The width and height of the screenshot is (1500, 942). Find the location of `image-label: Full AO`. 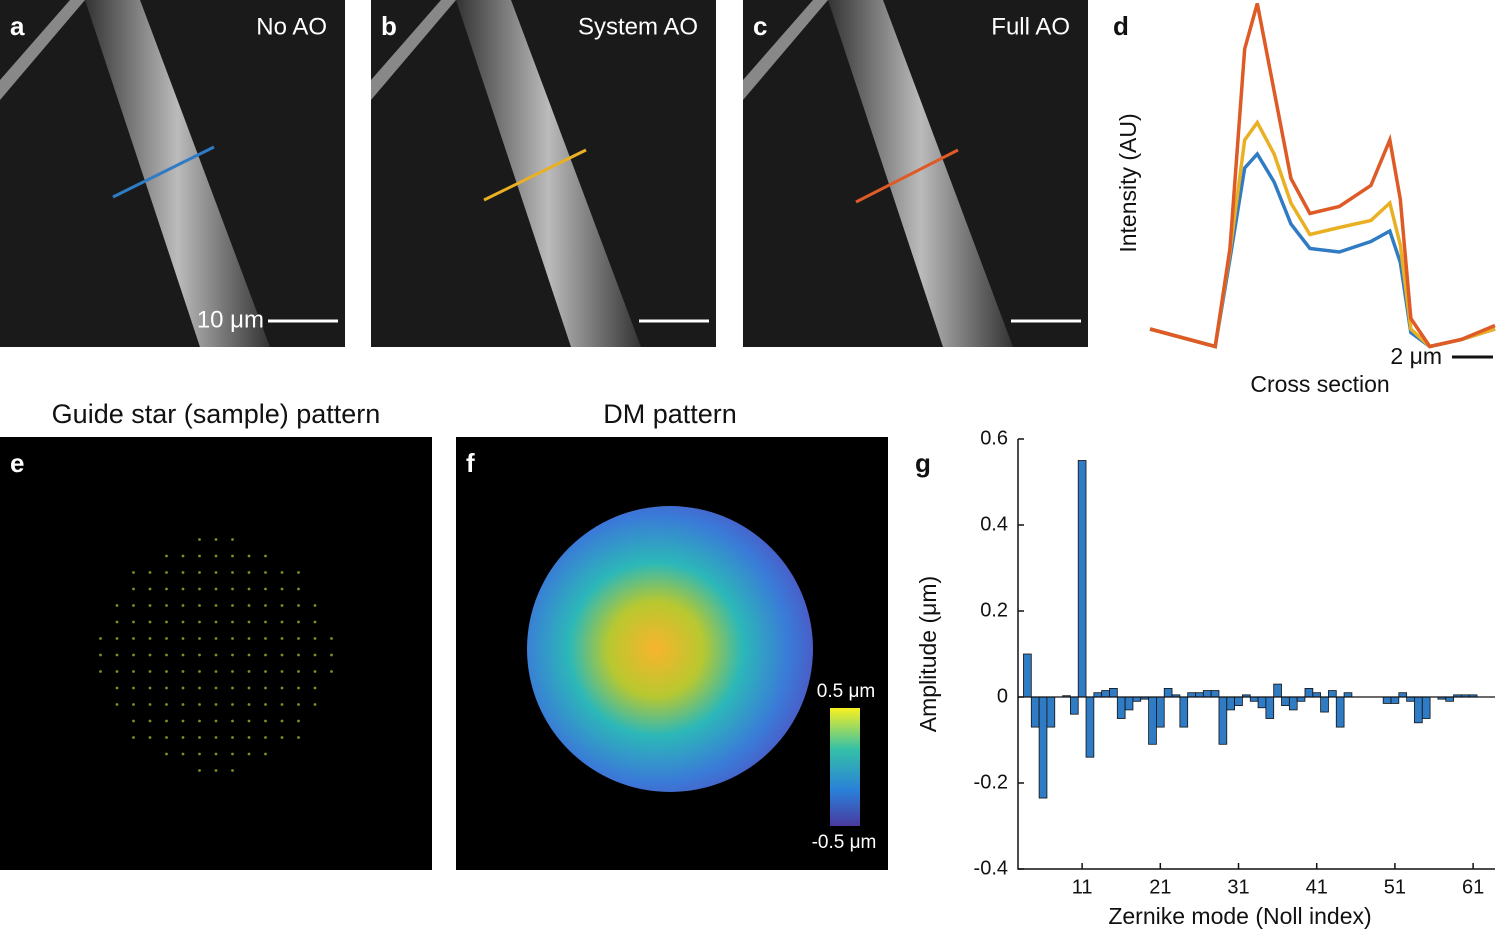

image-label: Full AO is located at coordinates (1030, 26).